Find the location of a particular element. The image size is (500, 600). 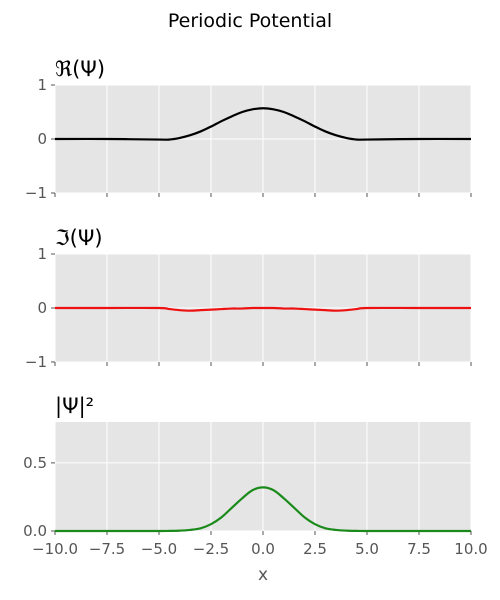

x-tick-label: −7.5 is located at coordinates (107, 549).